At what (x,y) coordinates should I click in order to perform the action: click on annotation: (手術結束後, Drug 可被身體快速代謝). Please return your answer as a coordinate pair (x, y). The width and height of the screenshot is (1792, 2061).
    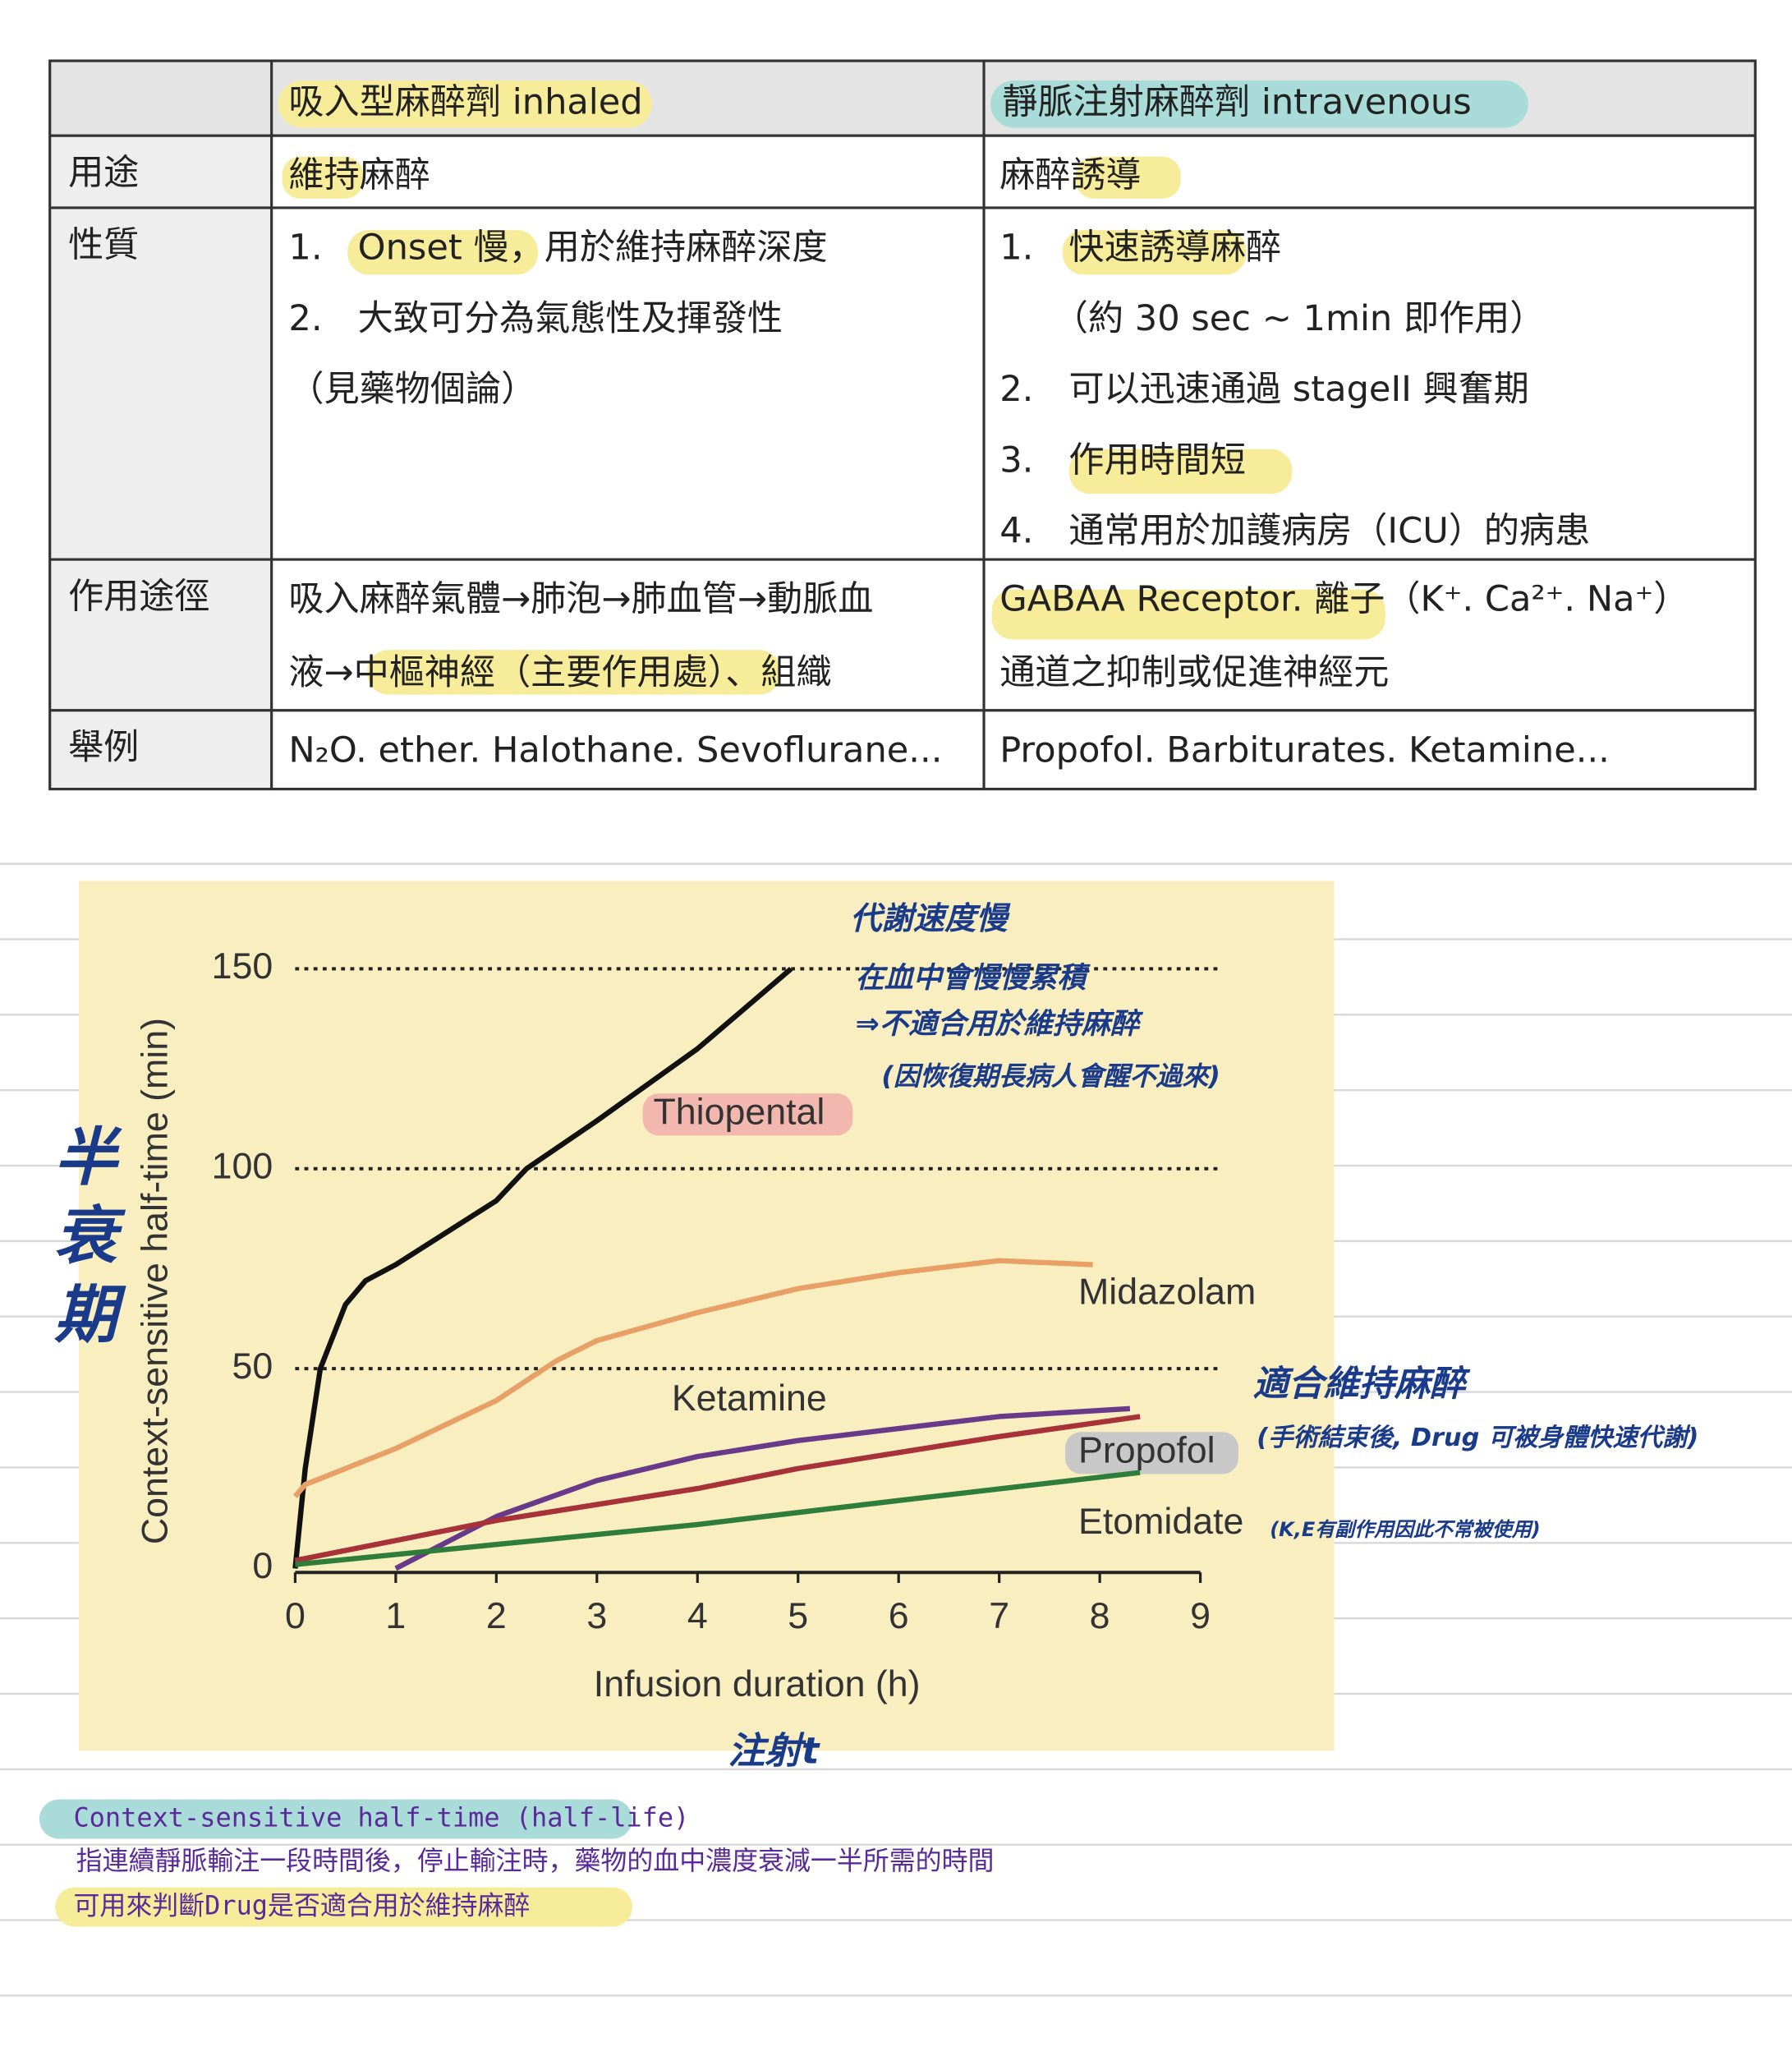
    Looking at the image, I should click on (1478, 1438).